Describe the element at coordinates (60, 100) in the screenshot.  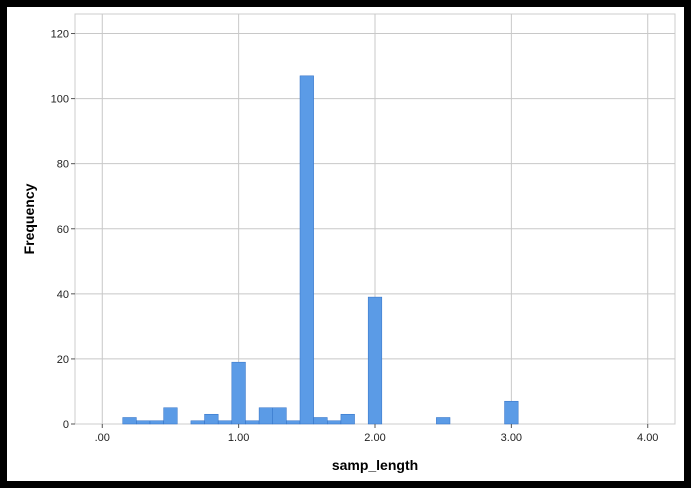
I see `y-tick-label: 100` at that location.